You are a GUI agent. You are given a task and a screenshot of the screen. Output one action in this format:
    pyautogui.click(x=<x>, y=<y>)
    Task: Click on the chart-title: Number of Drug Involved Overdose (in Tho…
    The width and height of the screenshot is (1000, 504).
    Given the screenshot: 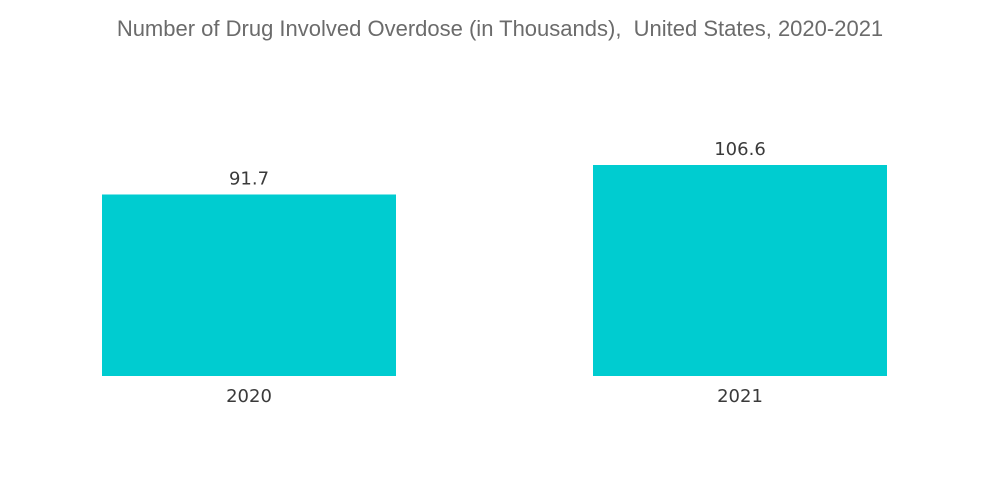 What is the action you would take?
    pyautogui.click(x=500, y=28)
    